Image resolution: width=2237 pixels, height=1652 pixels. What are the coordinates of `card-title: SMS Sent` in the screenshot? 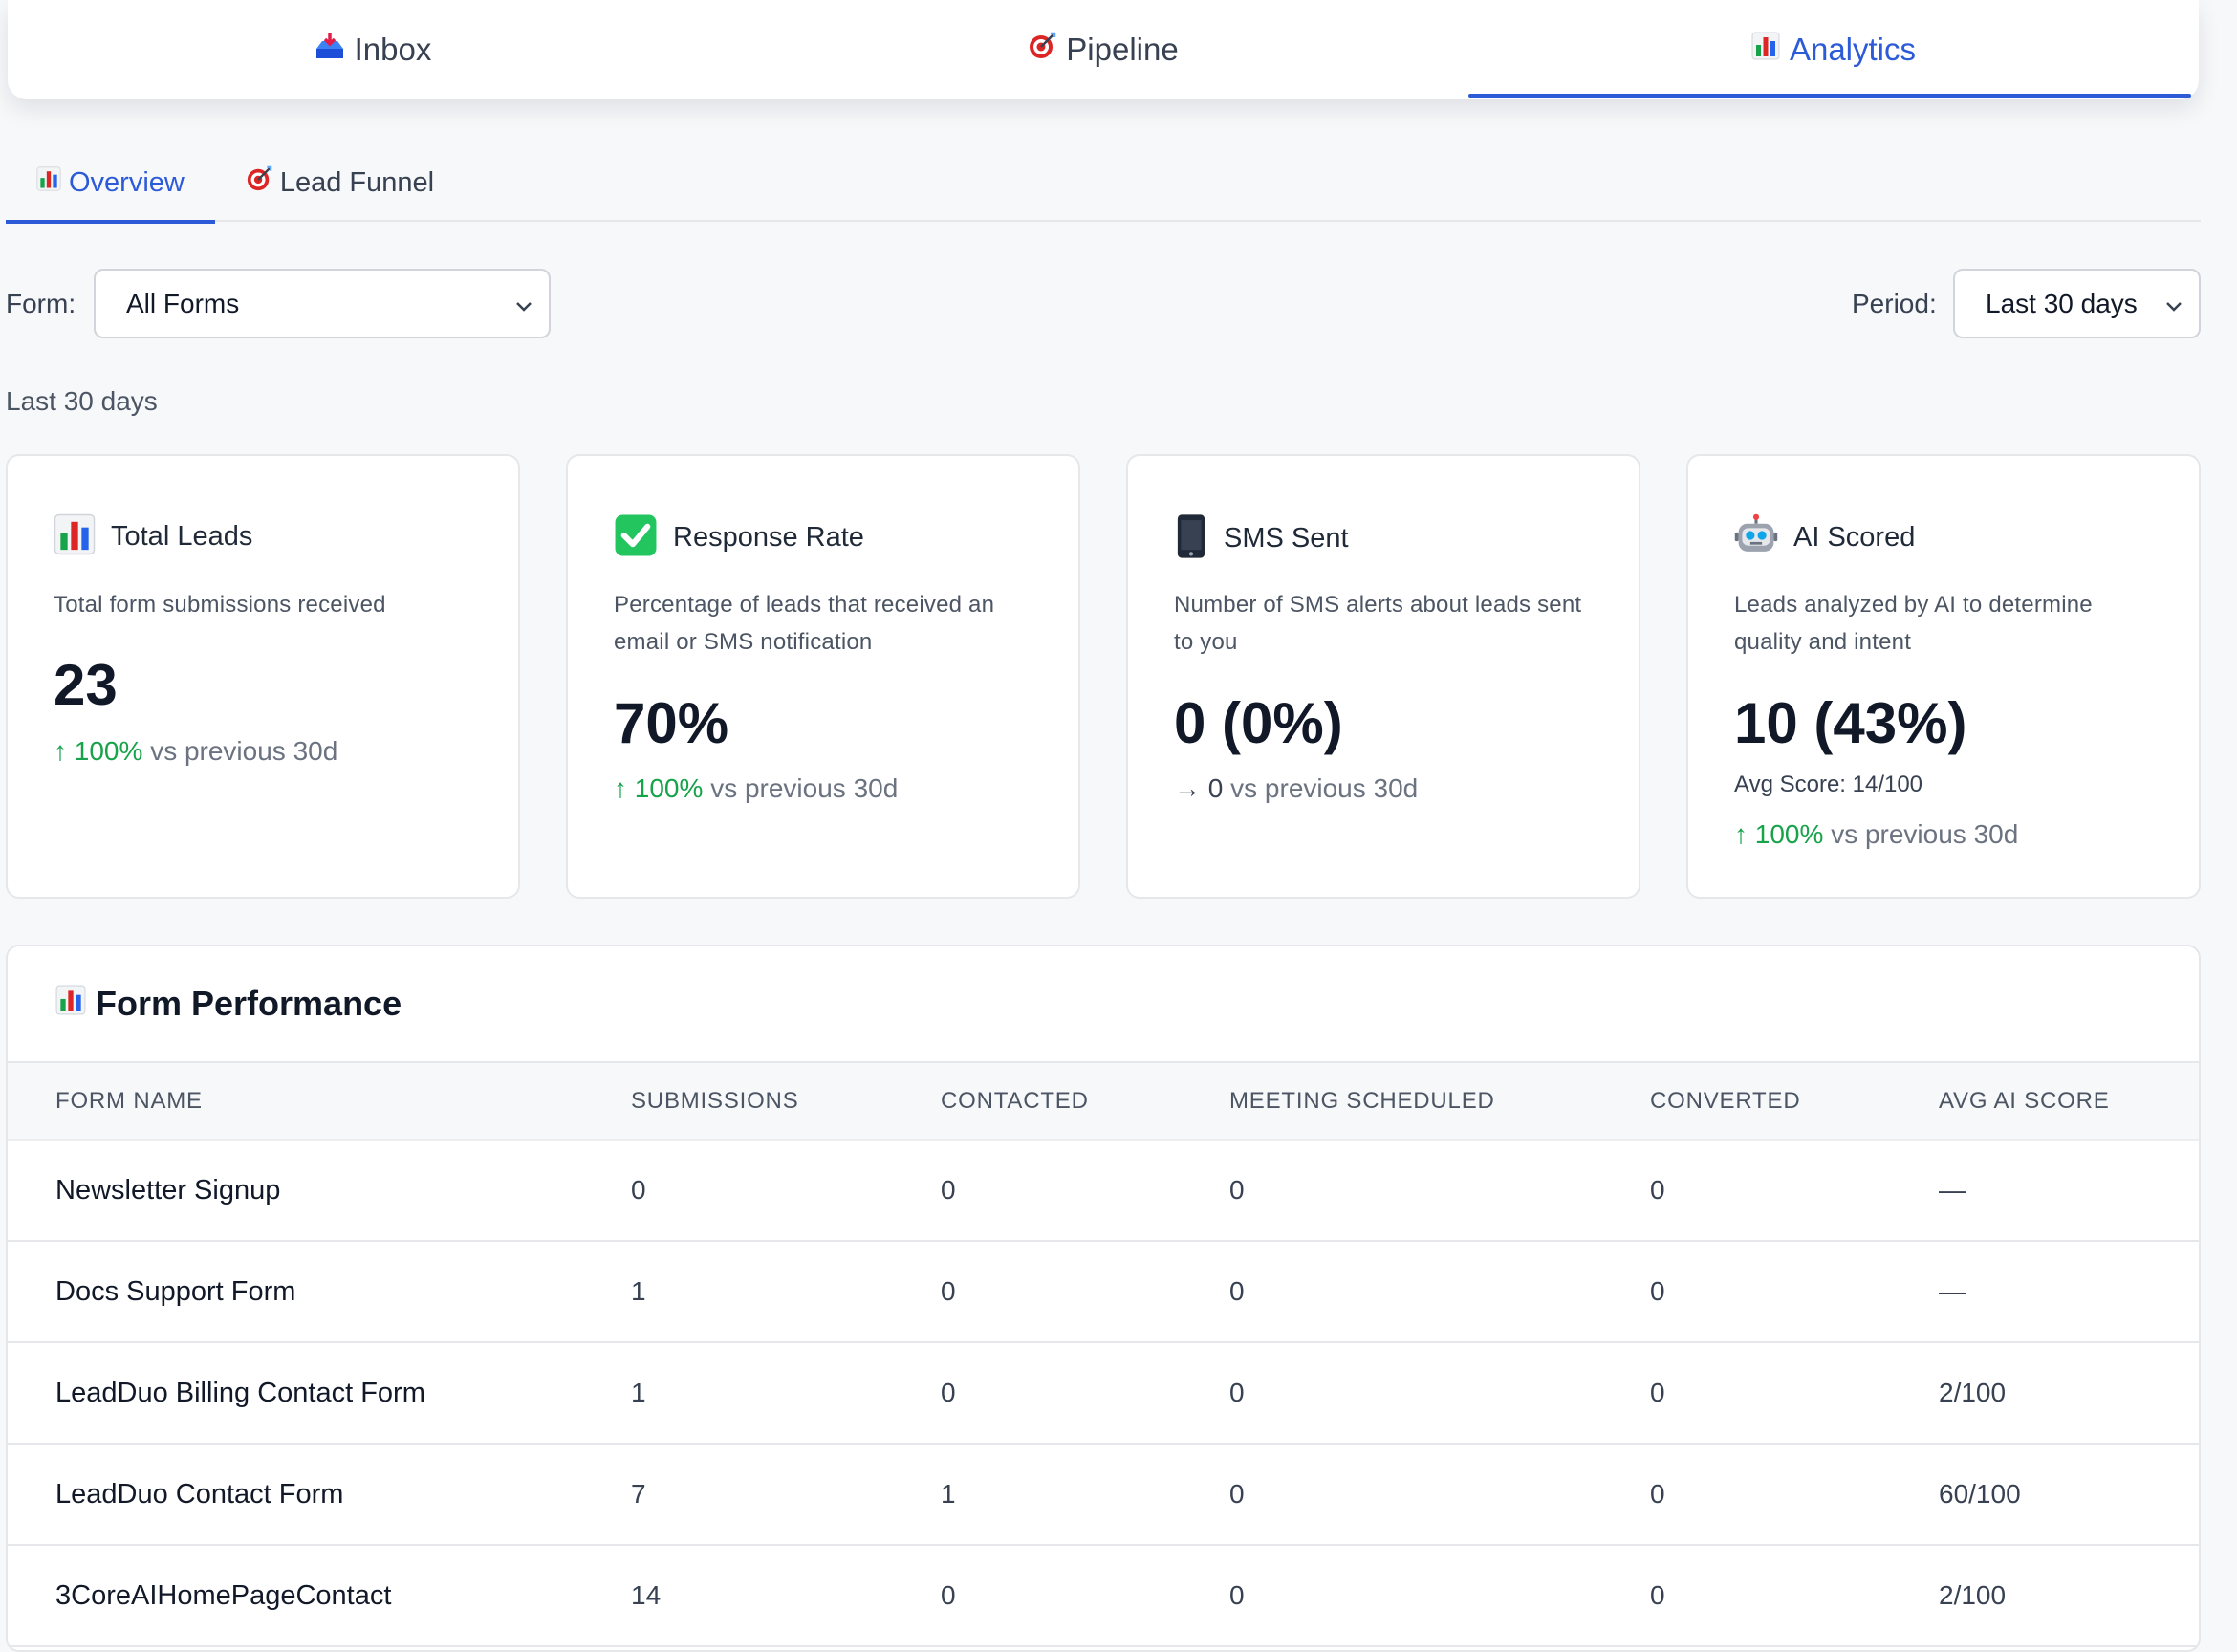 It's located at (1286, 538).